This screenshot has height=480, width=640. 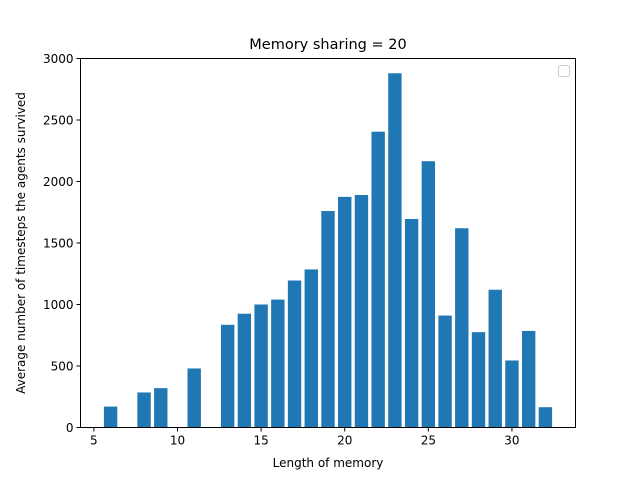 What do you see at coordinates (58, 182) in the screenshot?
I see `y-tick-label: 2000` at bounding box center [58, 182].